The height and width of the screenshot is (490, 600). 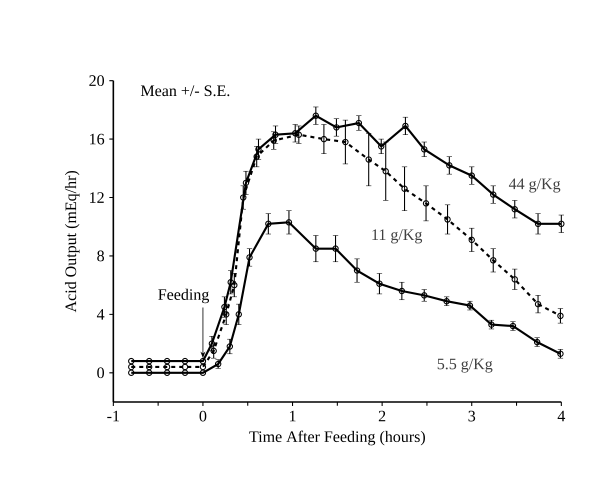 I want to click on y-tick-label: 16, so click(x=97, y=139).